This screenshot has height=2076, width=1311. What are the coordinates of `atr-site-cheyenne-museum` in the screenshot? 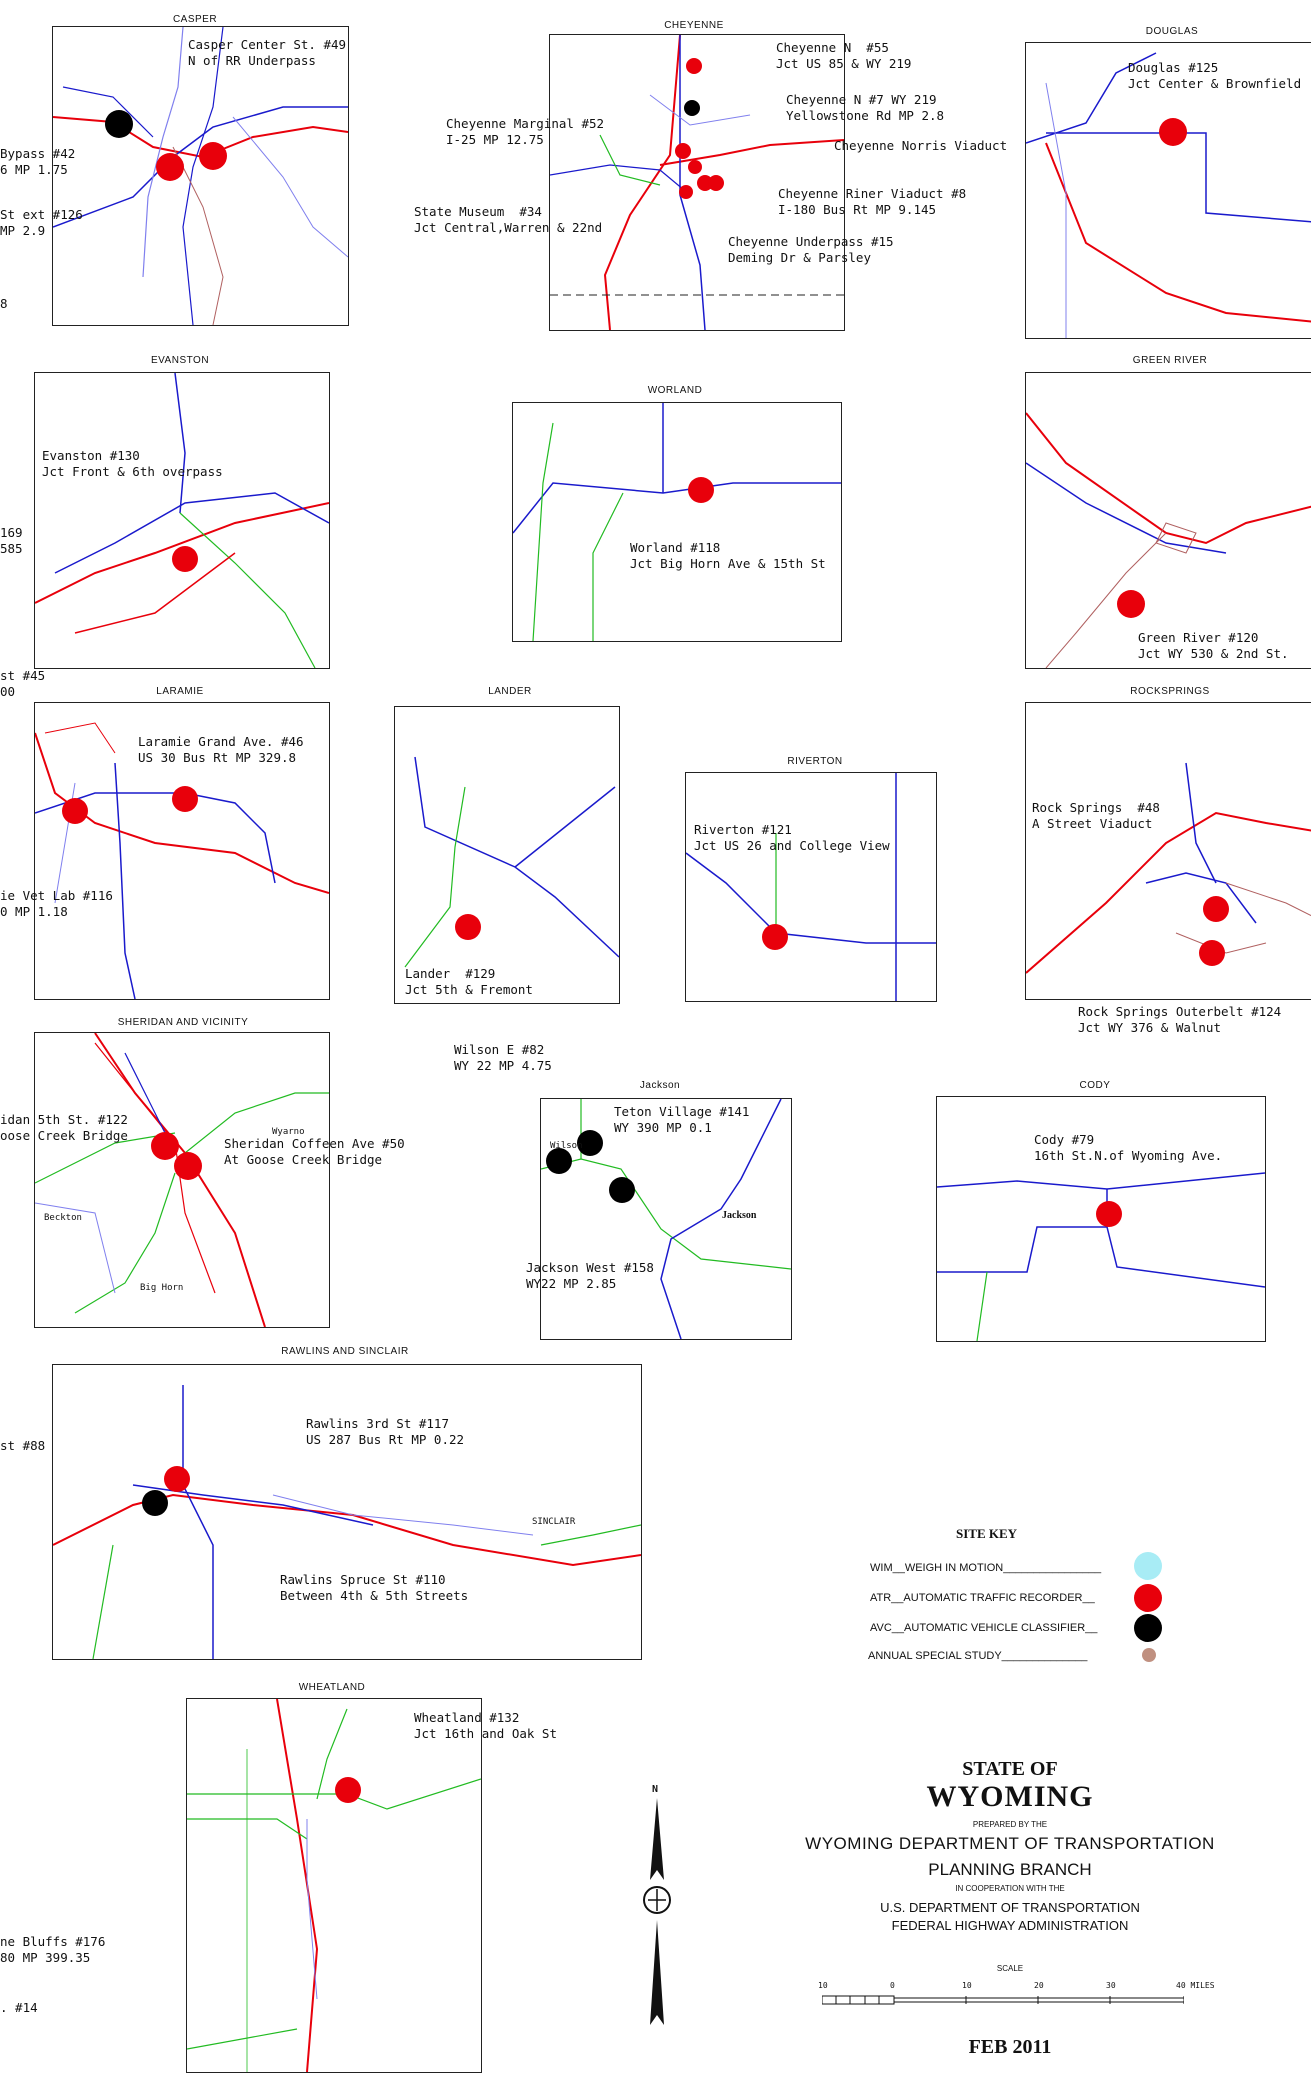 It's located at (686, 192).